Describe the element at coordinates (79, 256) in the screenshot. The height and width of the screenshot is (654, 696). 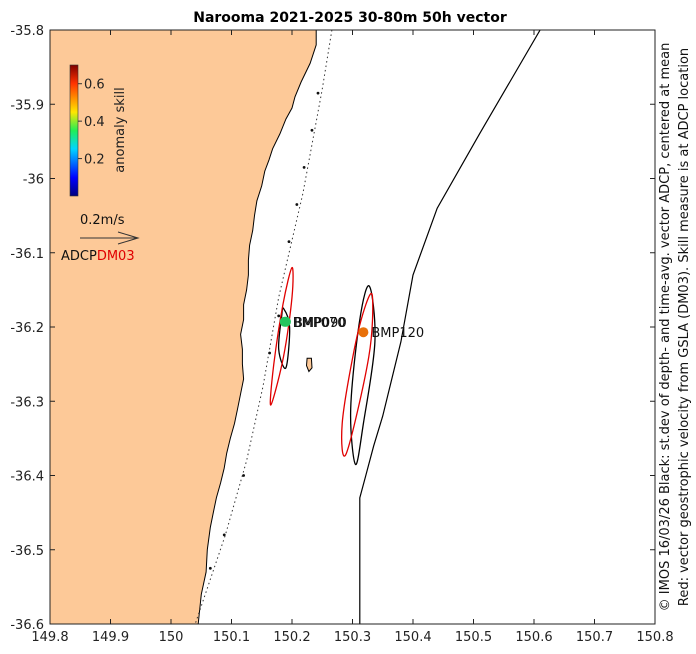
I see `legend-adcp: ADCP` at that location.